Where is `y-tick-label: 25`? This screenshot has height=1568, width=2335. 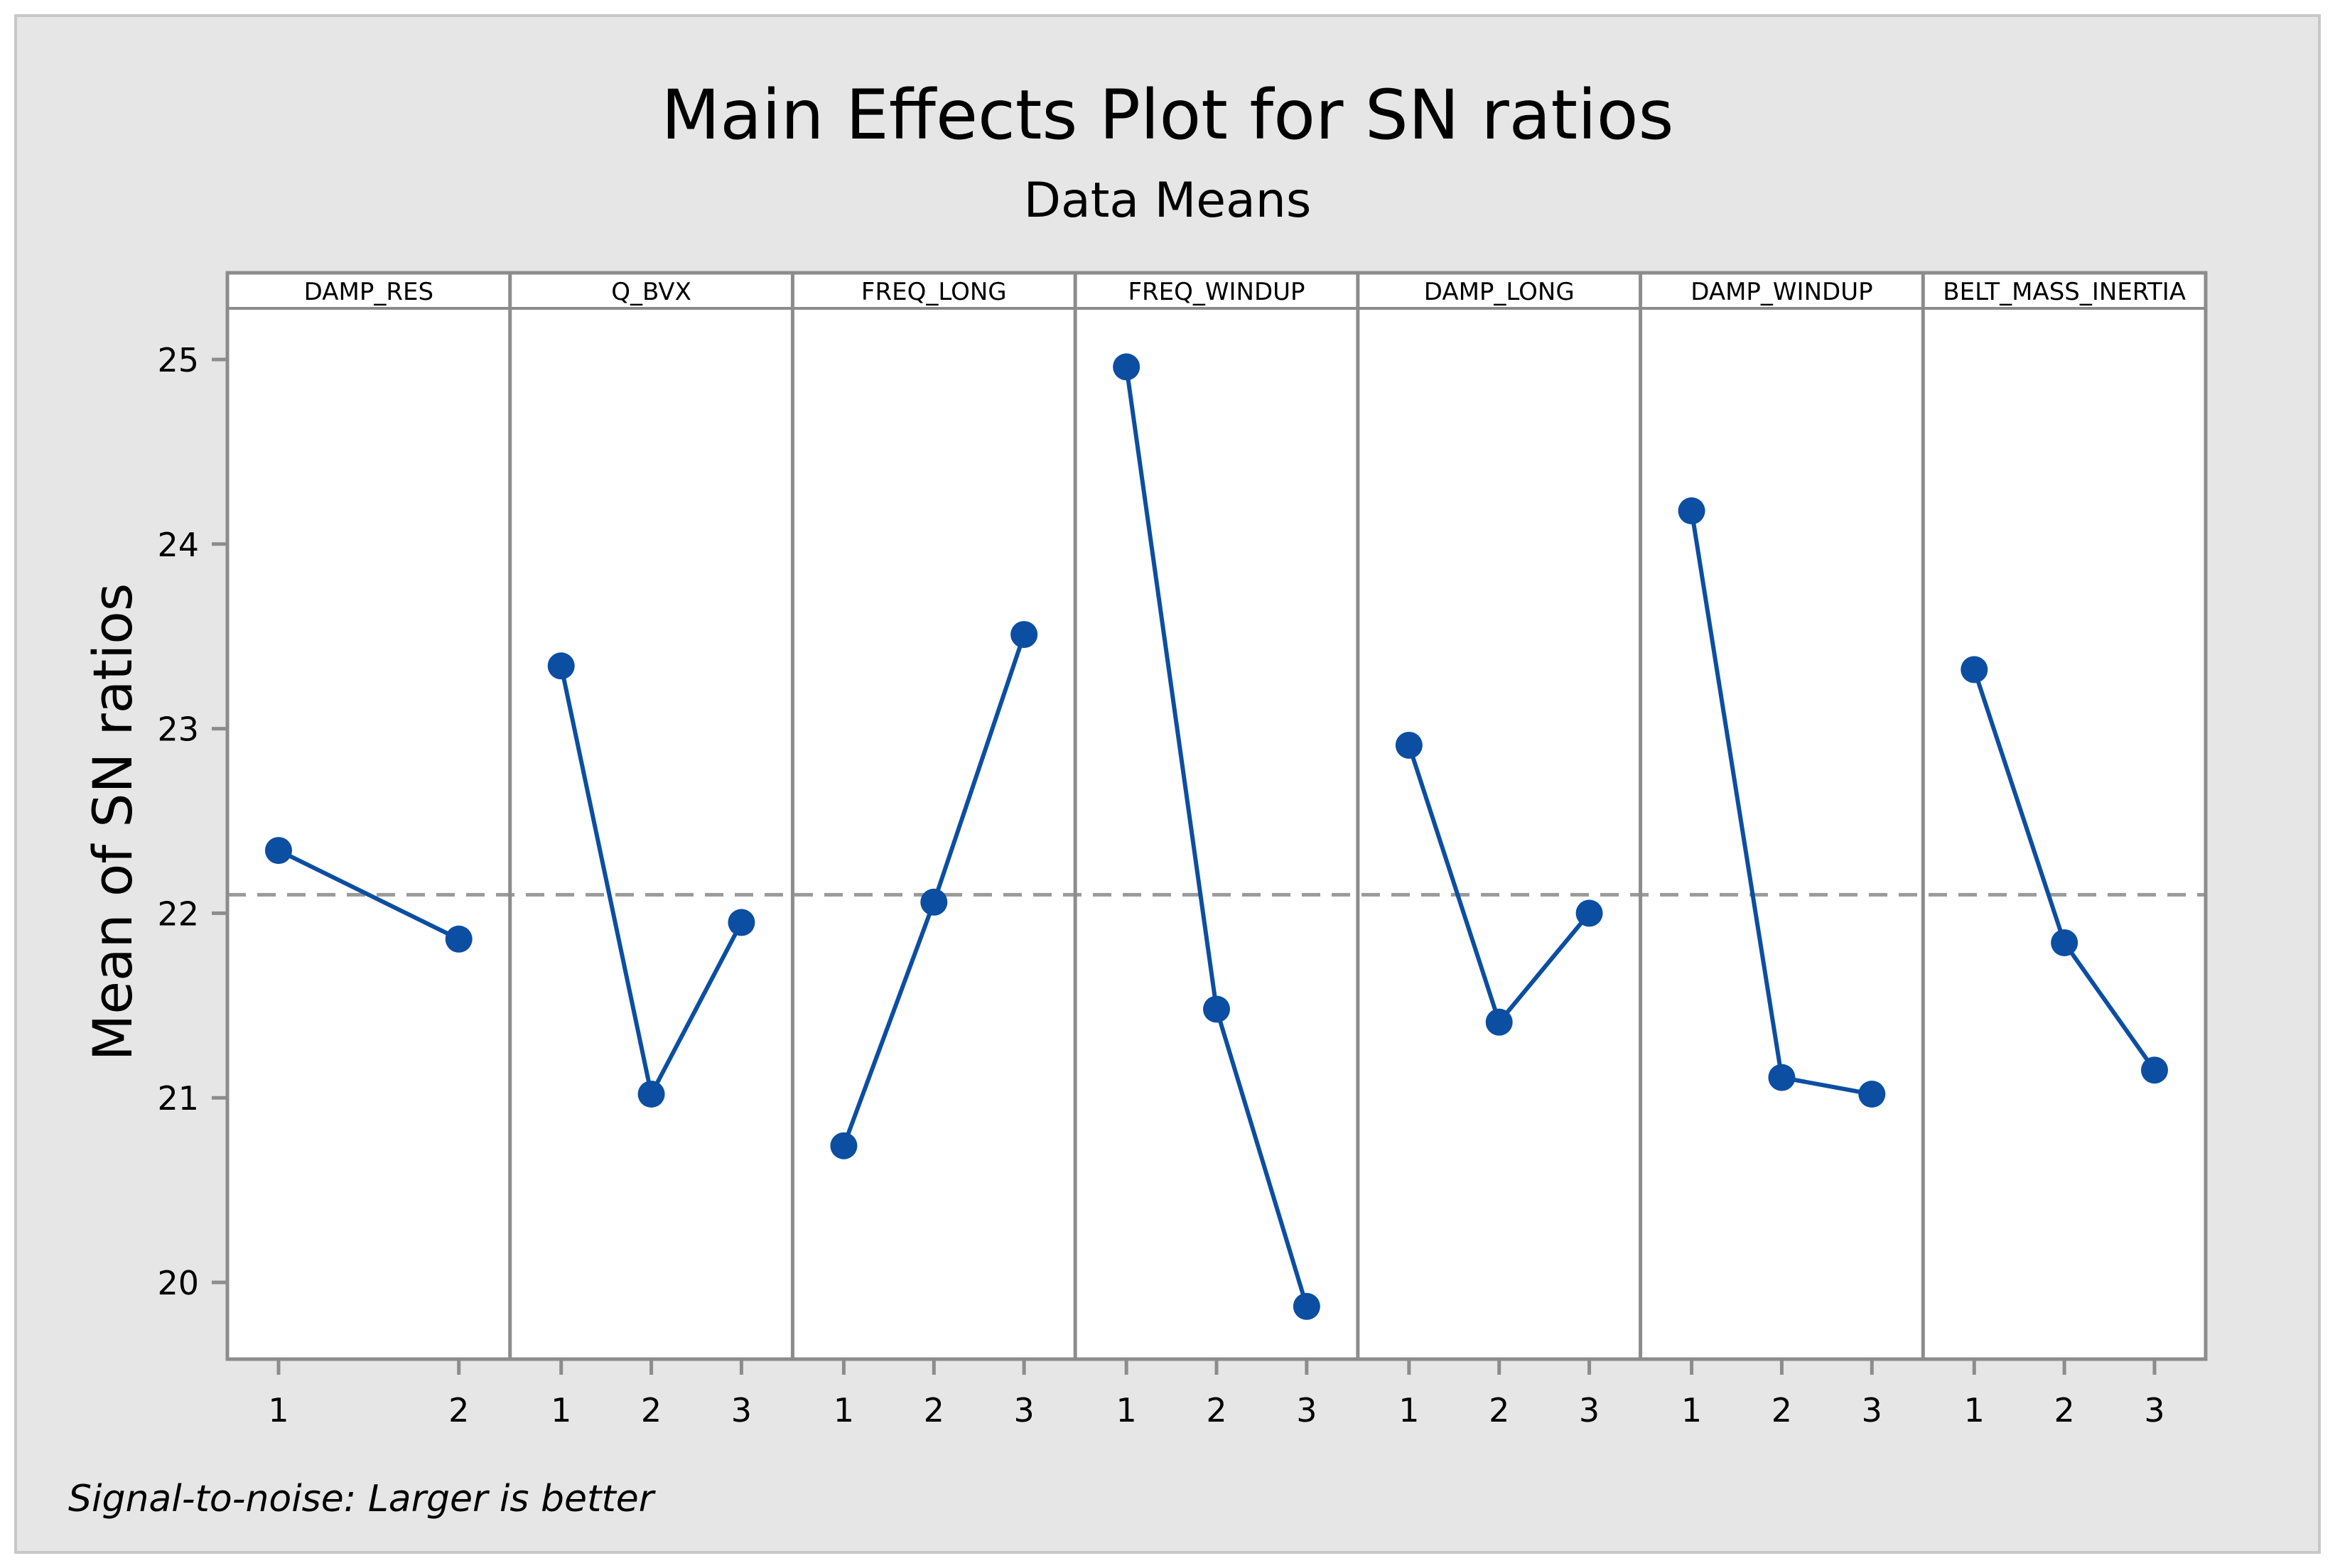 y-tick-label: 25 is located at coordinates (178, 360).